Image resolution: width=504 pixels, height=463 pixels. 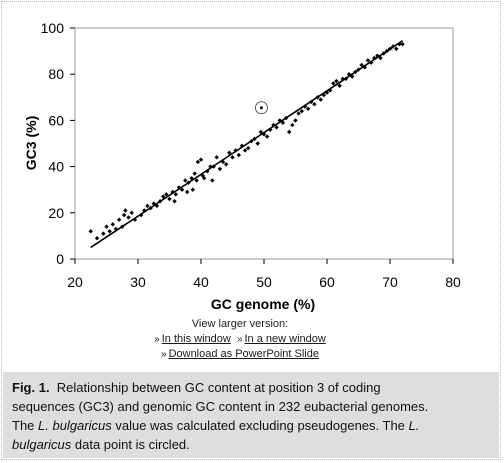 What do you see at coordinates (201, 282) in the screenshot?
I see `x-tick-label: 40` at bounding box center [201, 282].